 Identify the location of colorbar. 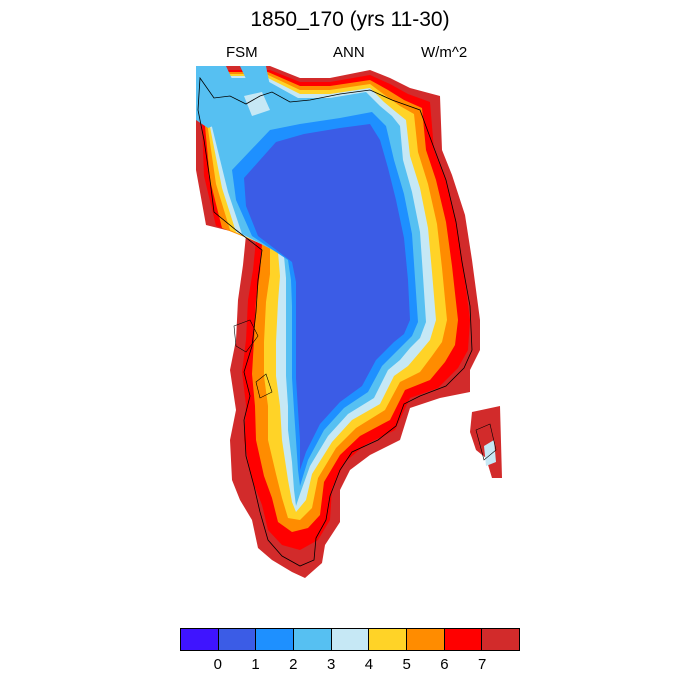
(350, 639).